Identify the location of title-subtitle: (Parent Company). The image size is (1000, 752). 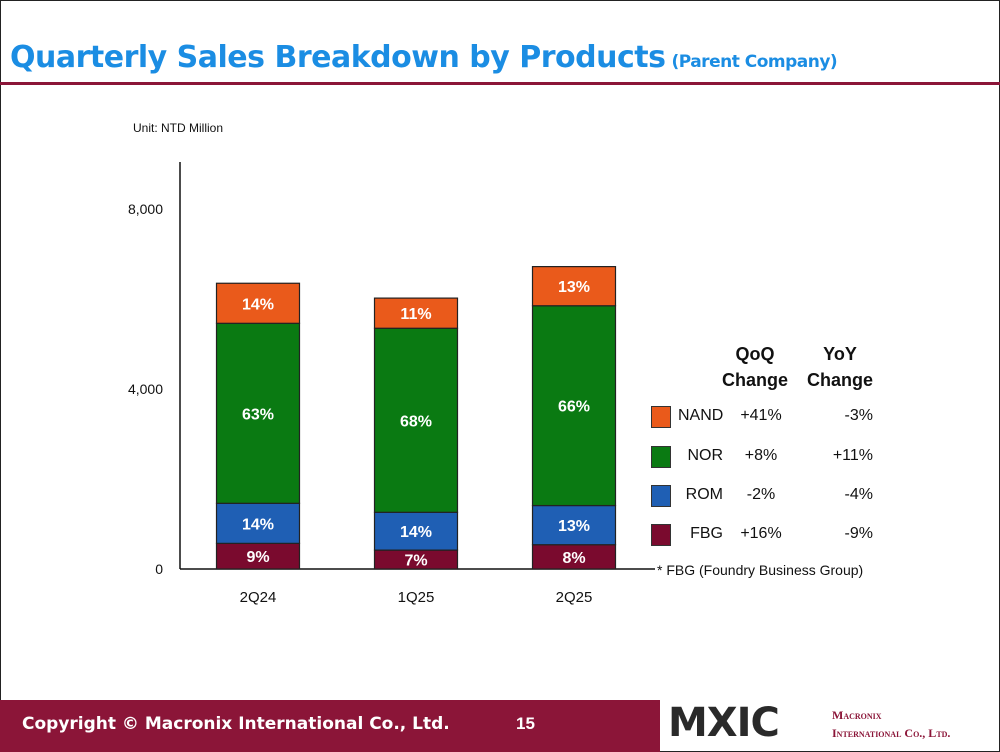
(754, 62).